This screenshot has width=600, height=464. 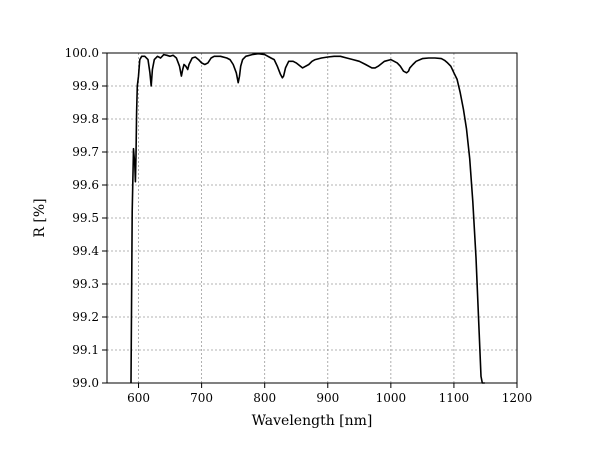 What do you see at coordinates (85, 185) in the screenshot?
I see `y-tick-label: 99.6` at bounding box center [85, 185].